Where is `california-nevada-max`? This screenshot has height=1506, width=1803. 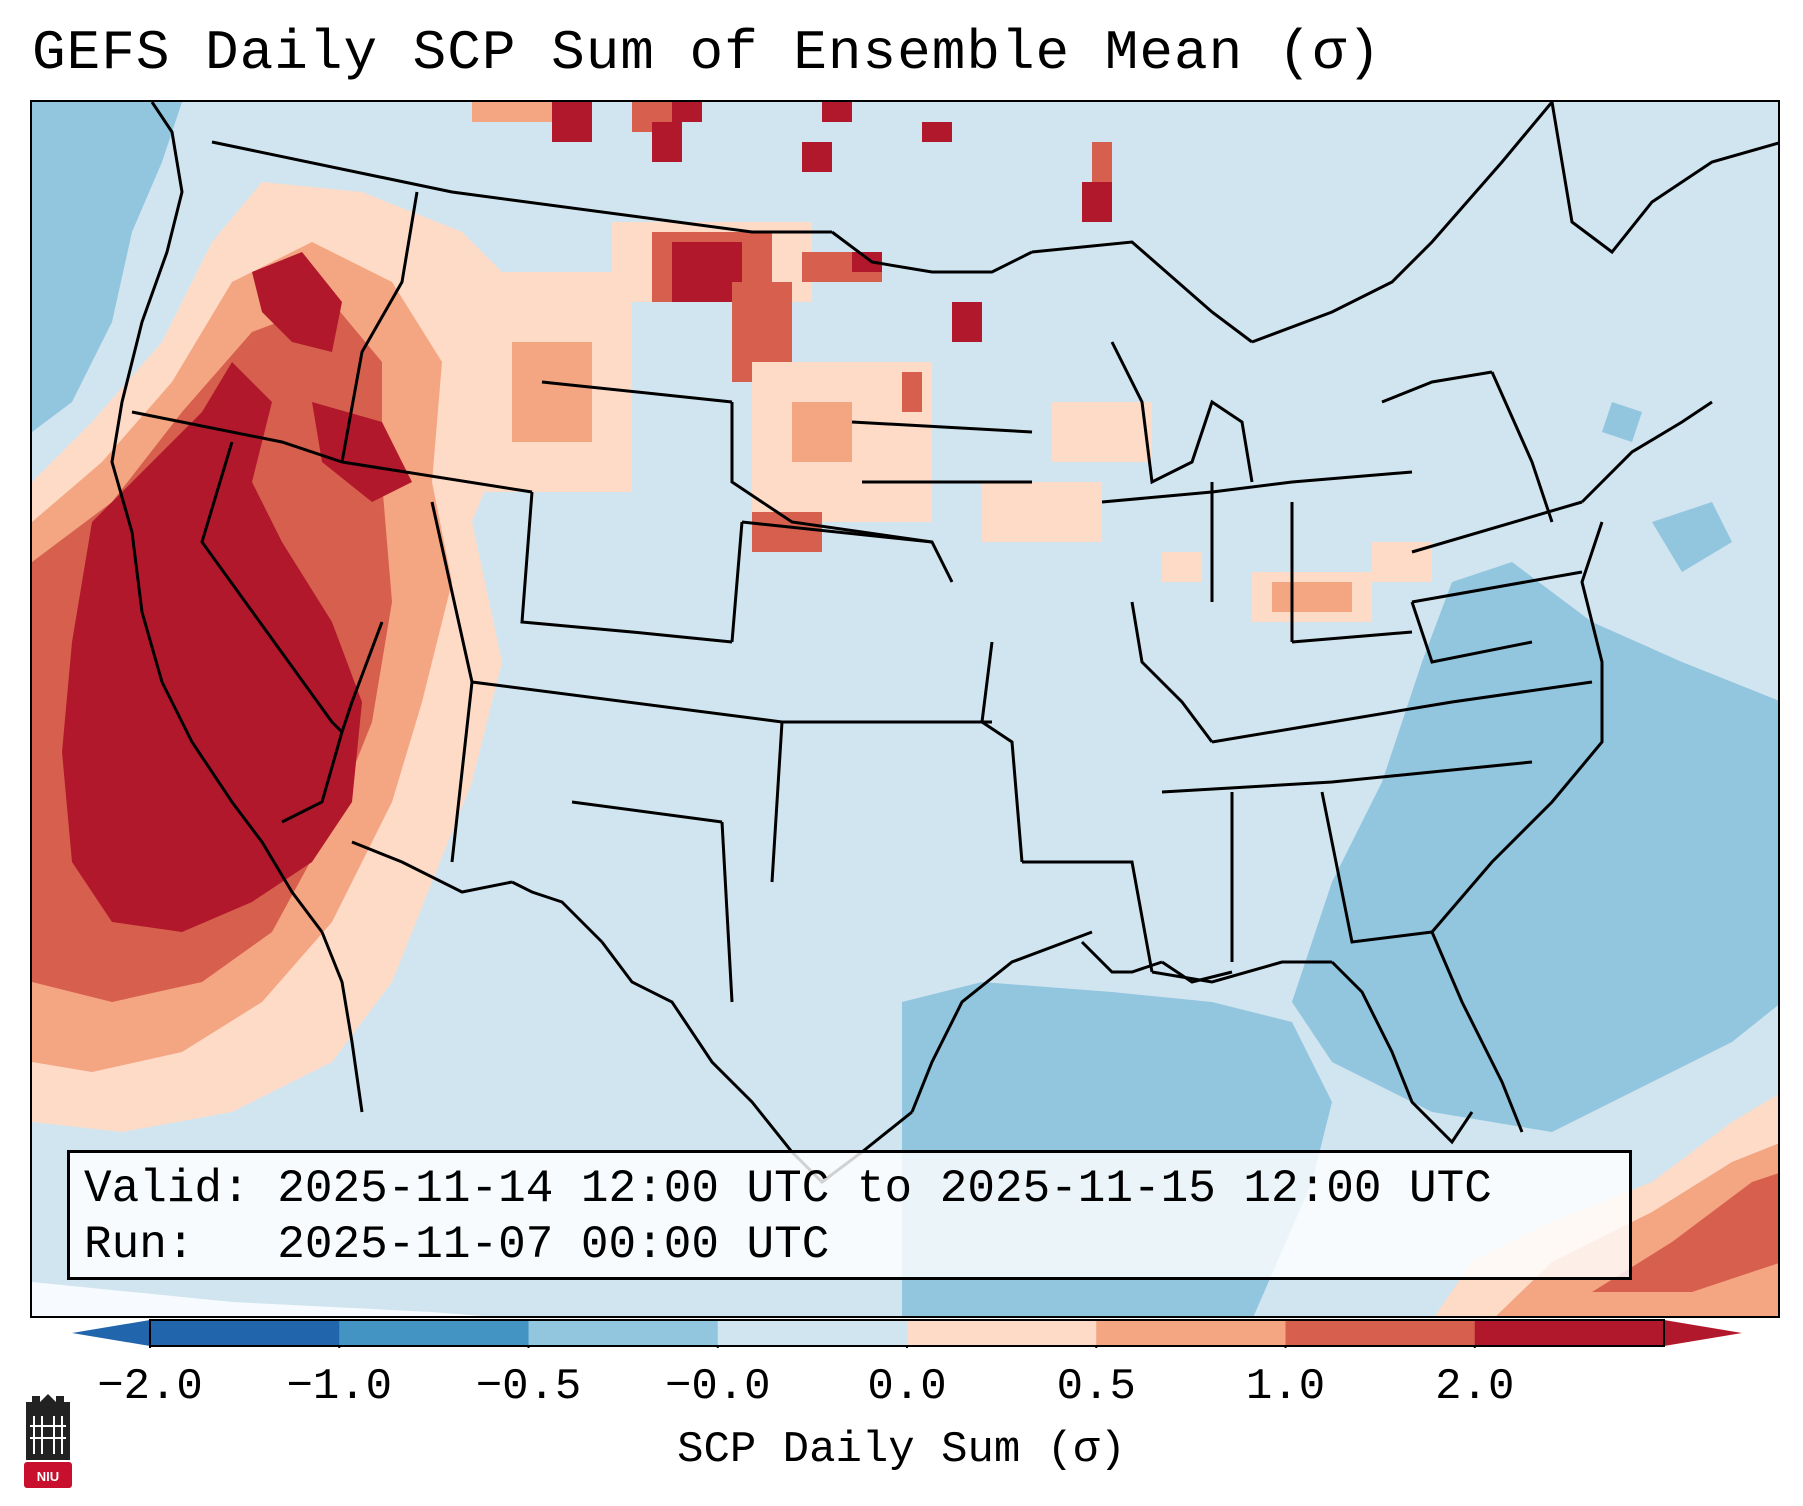
california-nevada-max is located at coordinates (212, 647).